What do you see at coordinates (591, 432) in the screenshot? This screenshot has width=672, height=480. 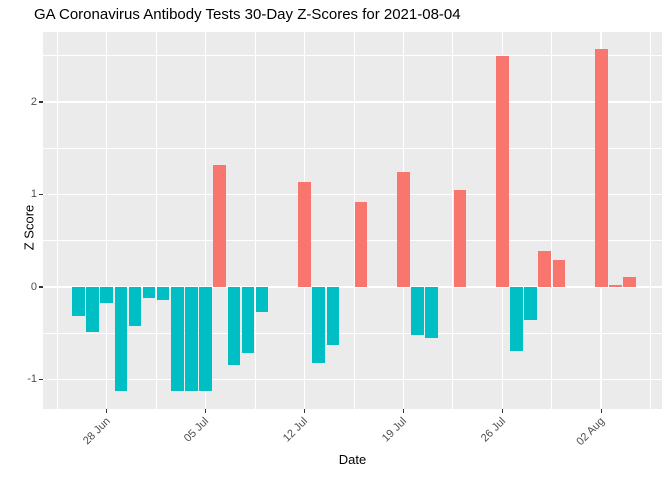 I see `x-tick-label: 02 Aug` at bounding box center [591, 432].